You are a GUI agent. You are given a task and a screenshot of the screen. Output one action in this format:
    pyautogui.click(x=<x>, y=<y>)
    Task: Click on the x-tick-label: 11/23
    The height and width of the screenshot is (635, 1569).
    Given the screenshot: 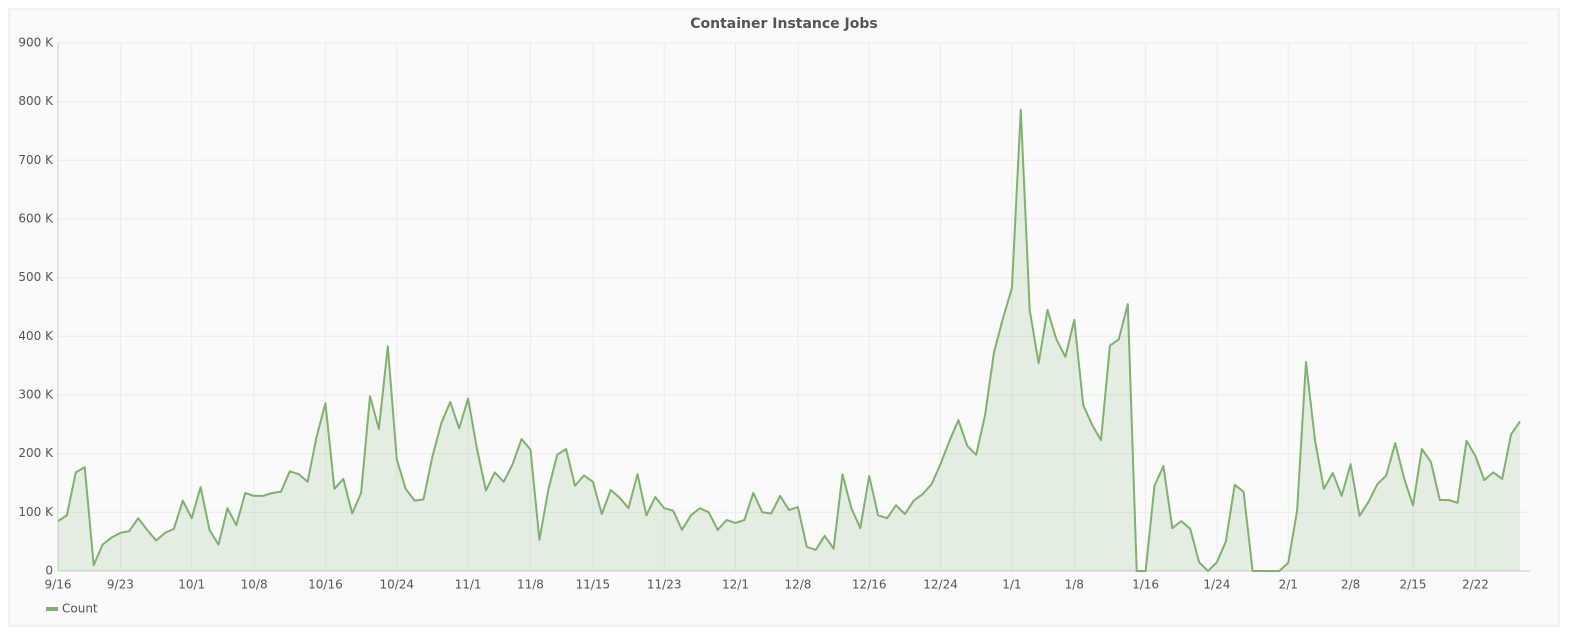 What is the action you would take?
    pyautogui.click(x=664, y=585)
    